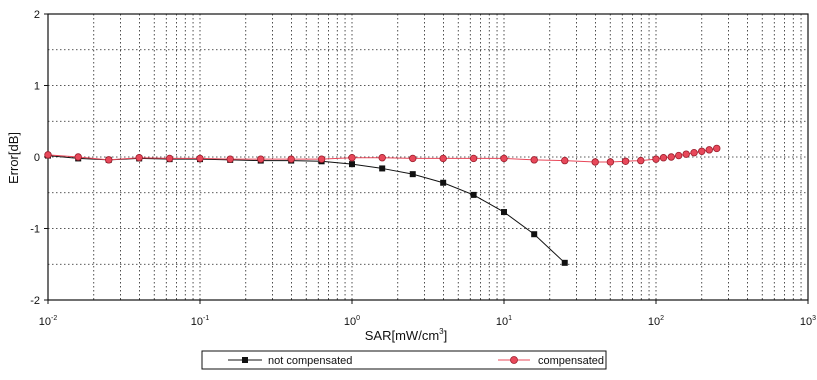 This screenshot has width=817, height=380. Describe the element at coordinates (310, 361) in the screenshot. I see `legend-label-not-compensated: not compensated` at that location.